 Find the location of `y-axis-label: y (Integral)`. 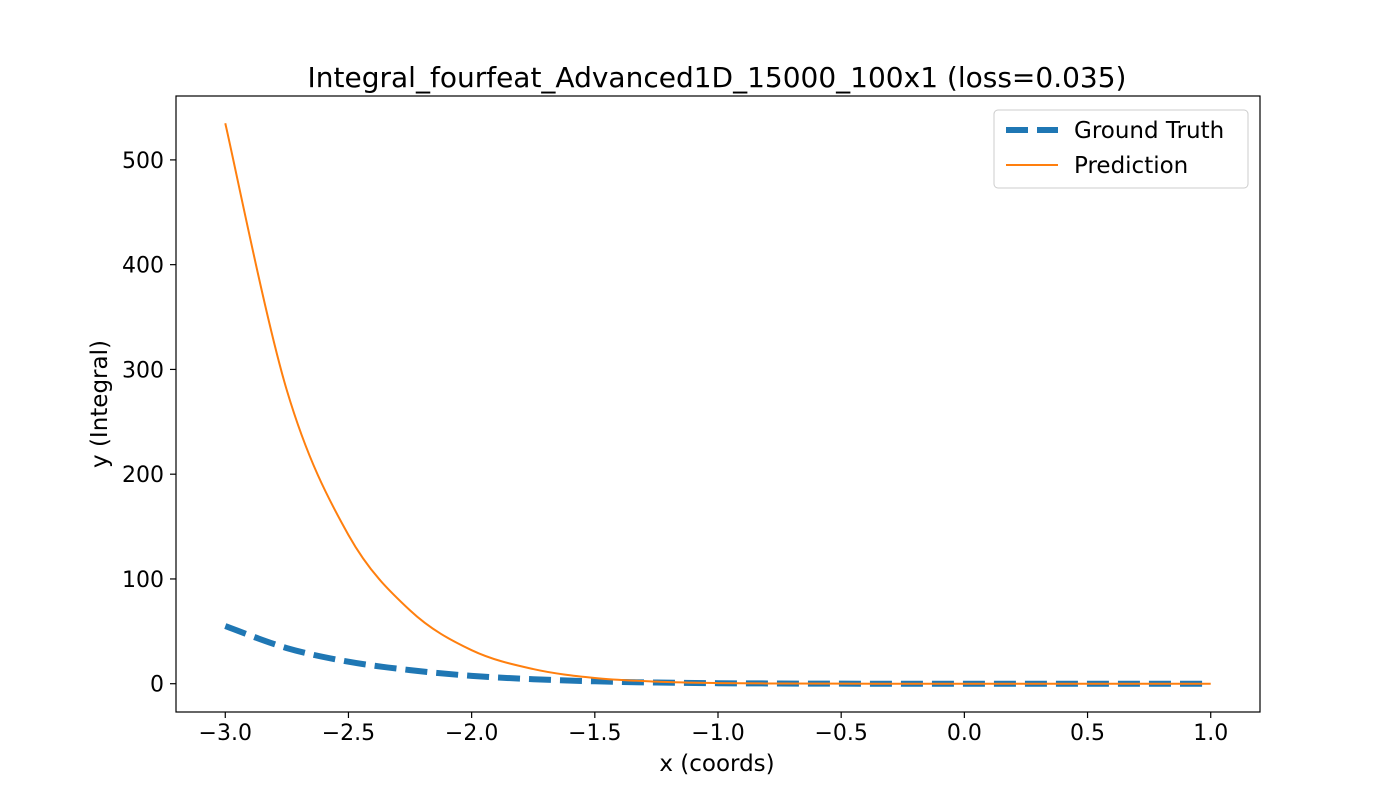

y-axis-label: y (Integral) is located at coordinates (100, 404).